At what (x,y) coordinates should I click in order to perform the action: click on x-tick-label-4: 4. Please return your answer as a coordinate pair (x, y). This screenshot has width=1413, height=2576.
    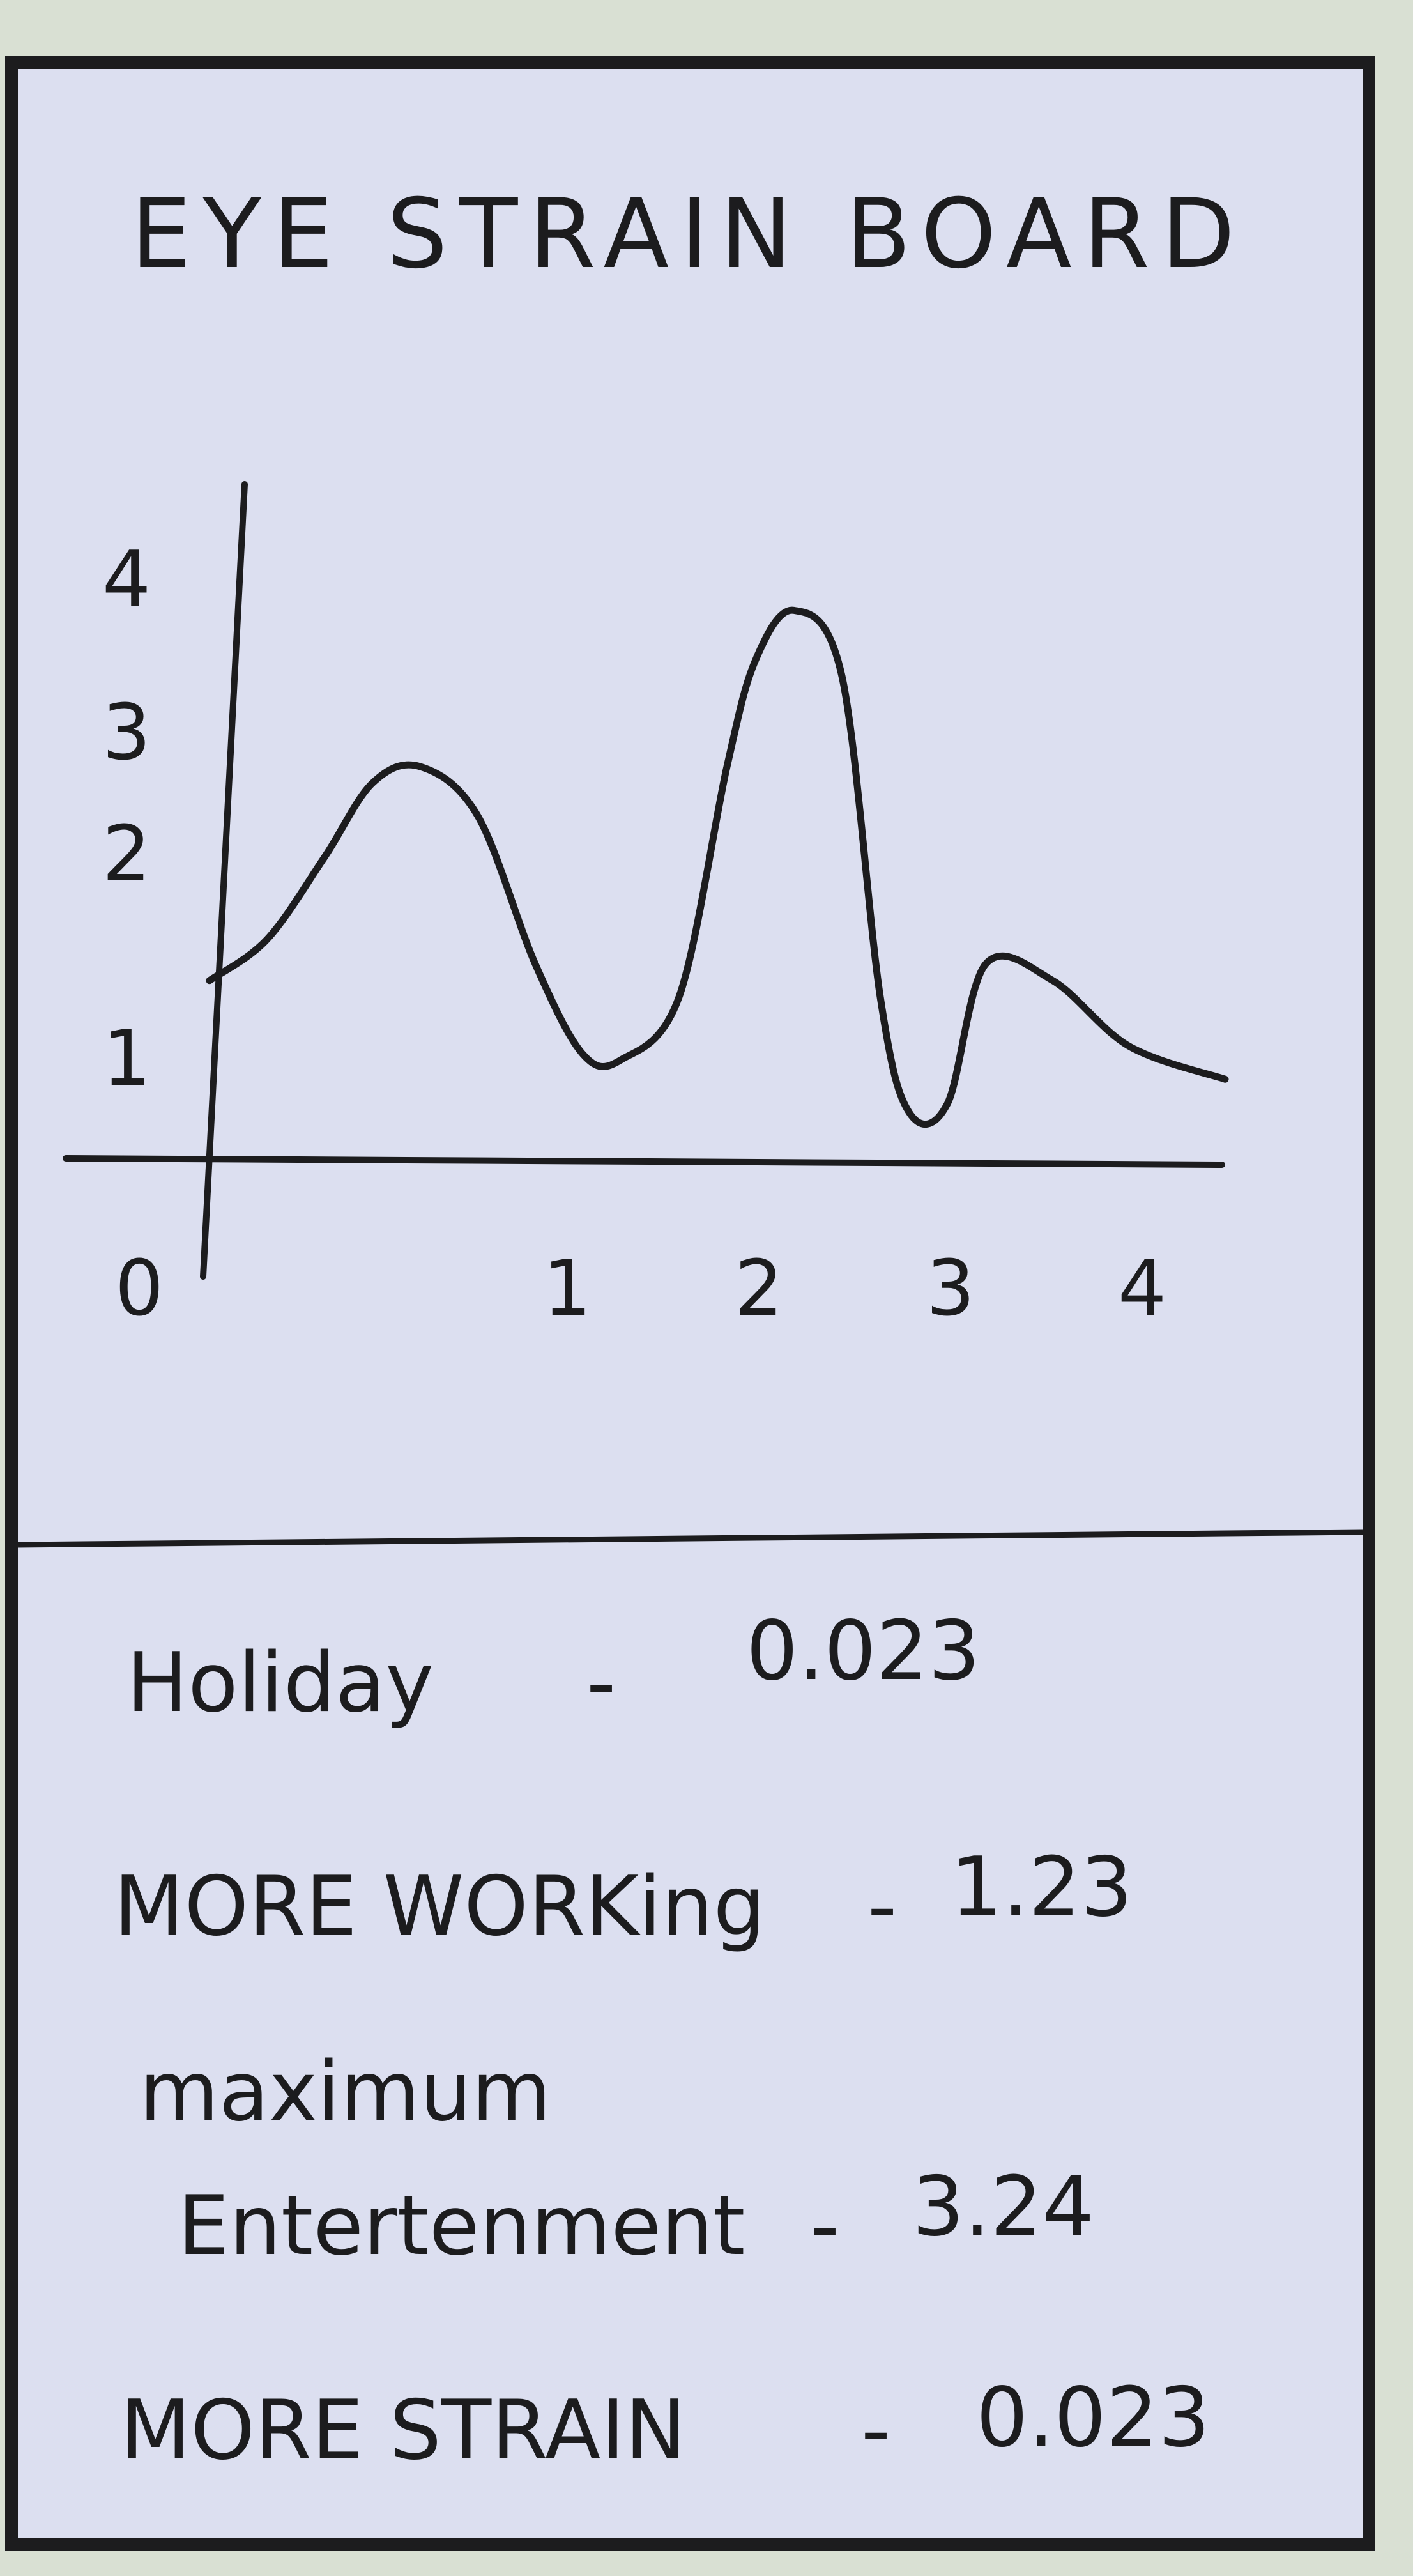
    Looking at the image, I should click on (1142, 1289).